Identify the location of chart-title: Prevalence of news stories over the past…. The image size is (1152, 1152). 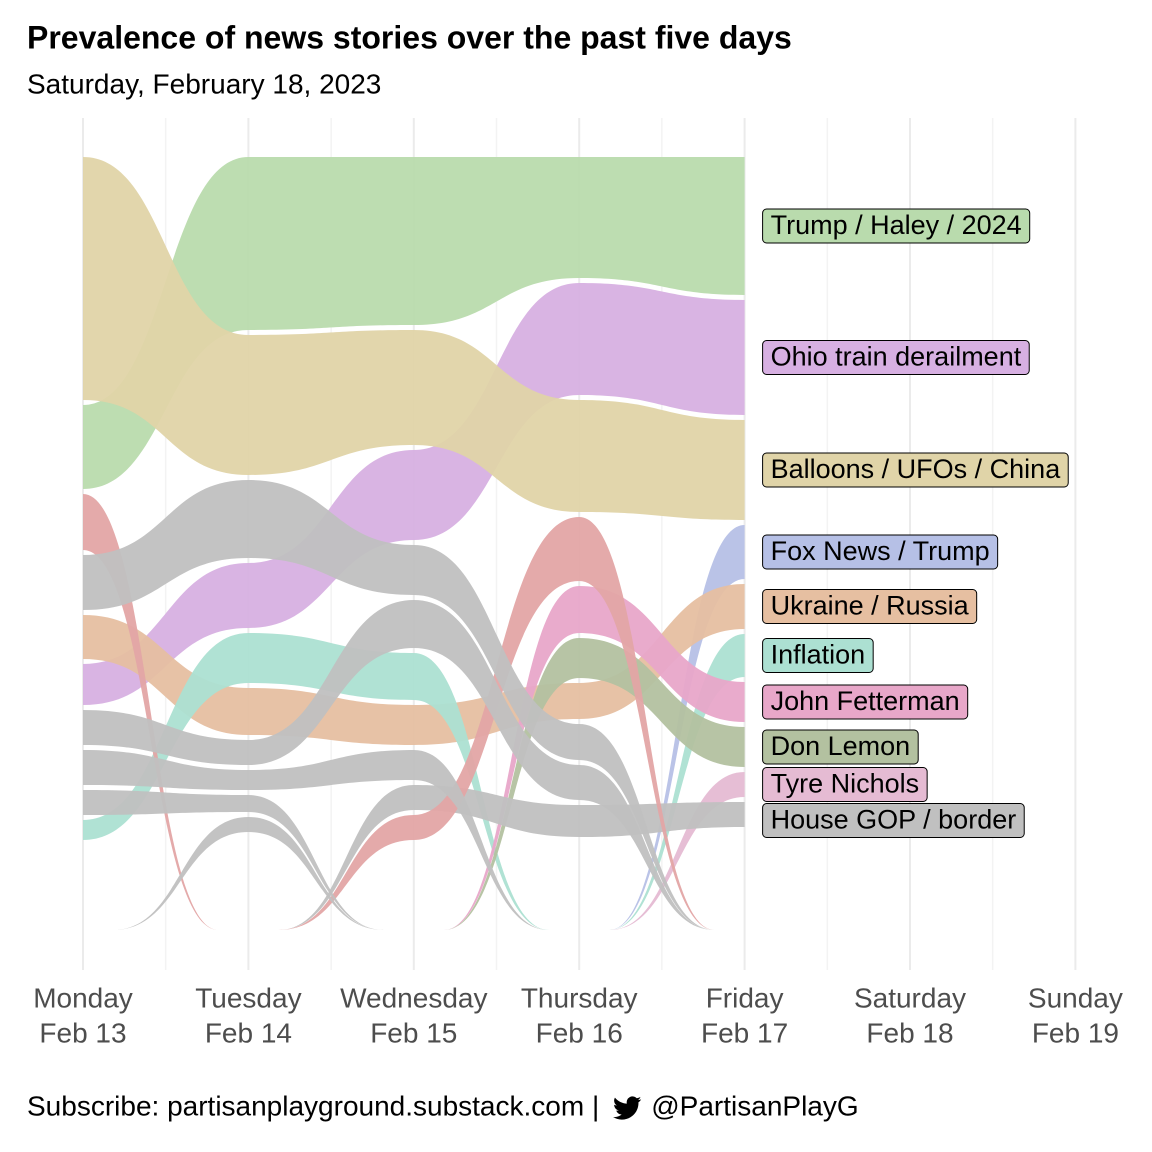
(409, 37).